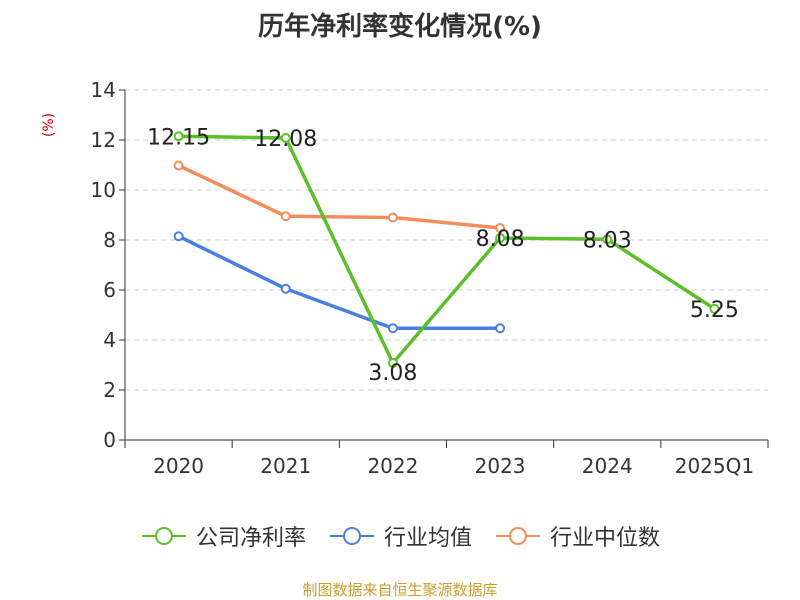 The image size is (800, 600). I want to click on data-label: 8.03, so click(607, 240).